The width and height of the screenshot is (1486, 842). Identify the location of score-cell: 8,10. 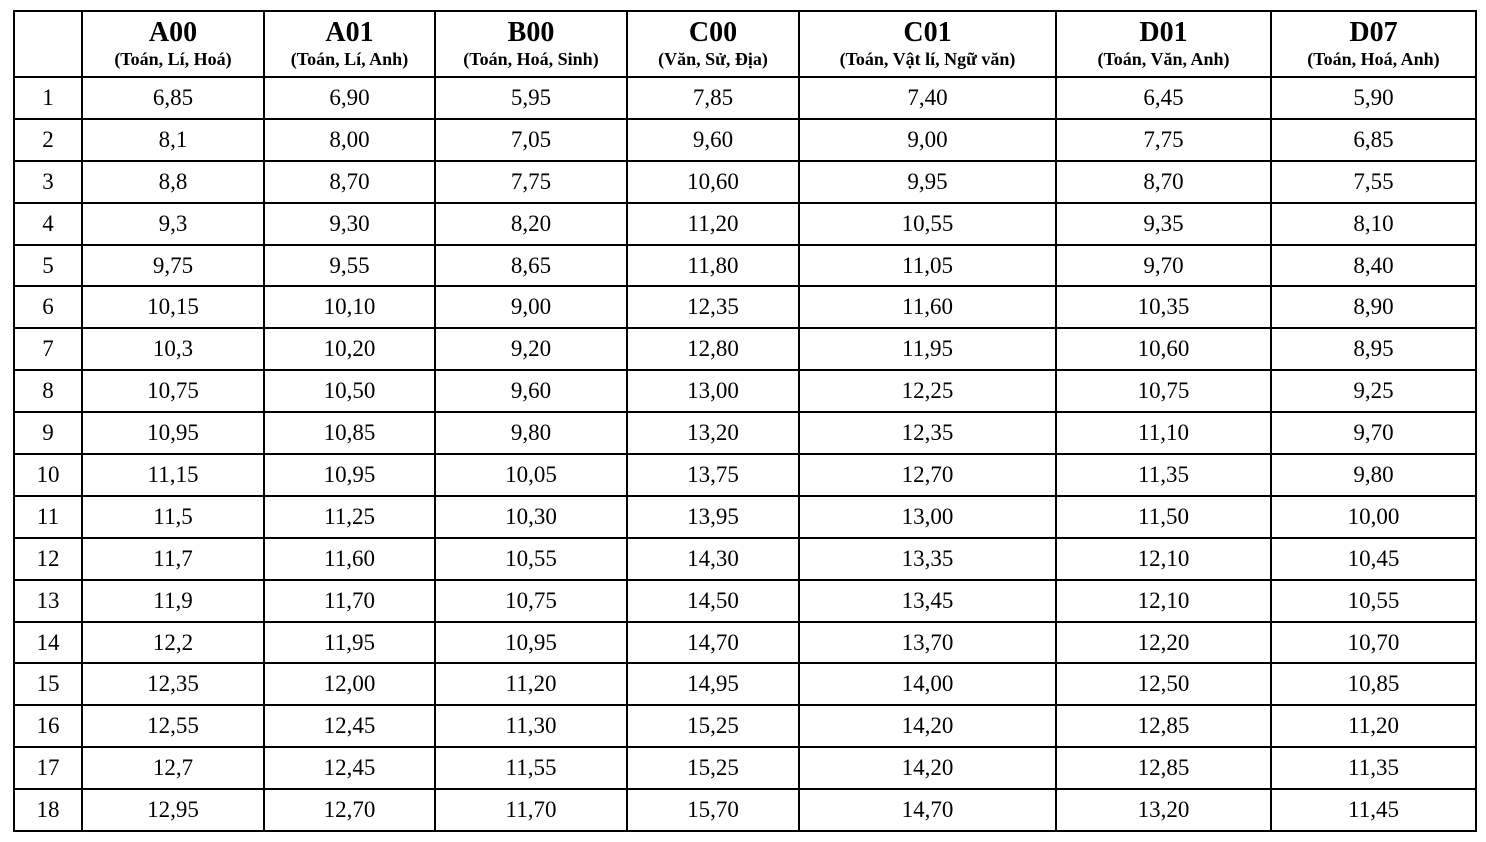
(1373, 223).